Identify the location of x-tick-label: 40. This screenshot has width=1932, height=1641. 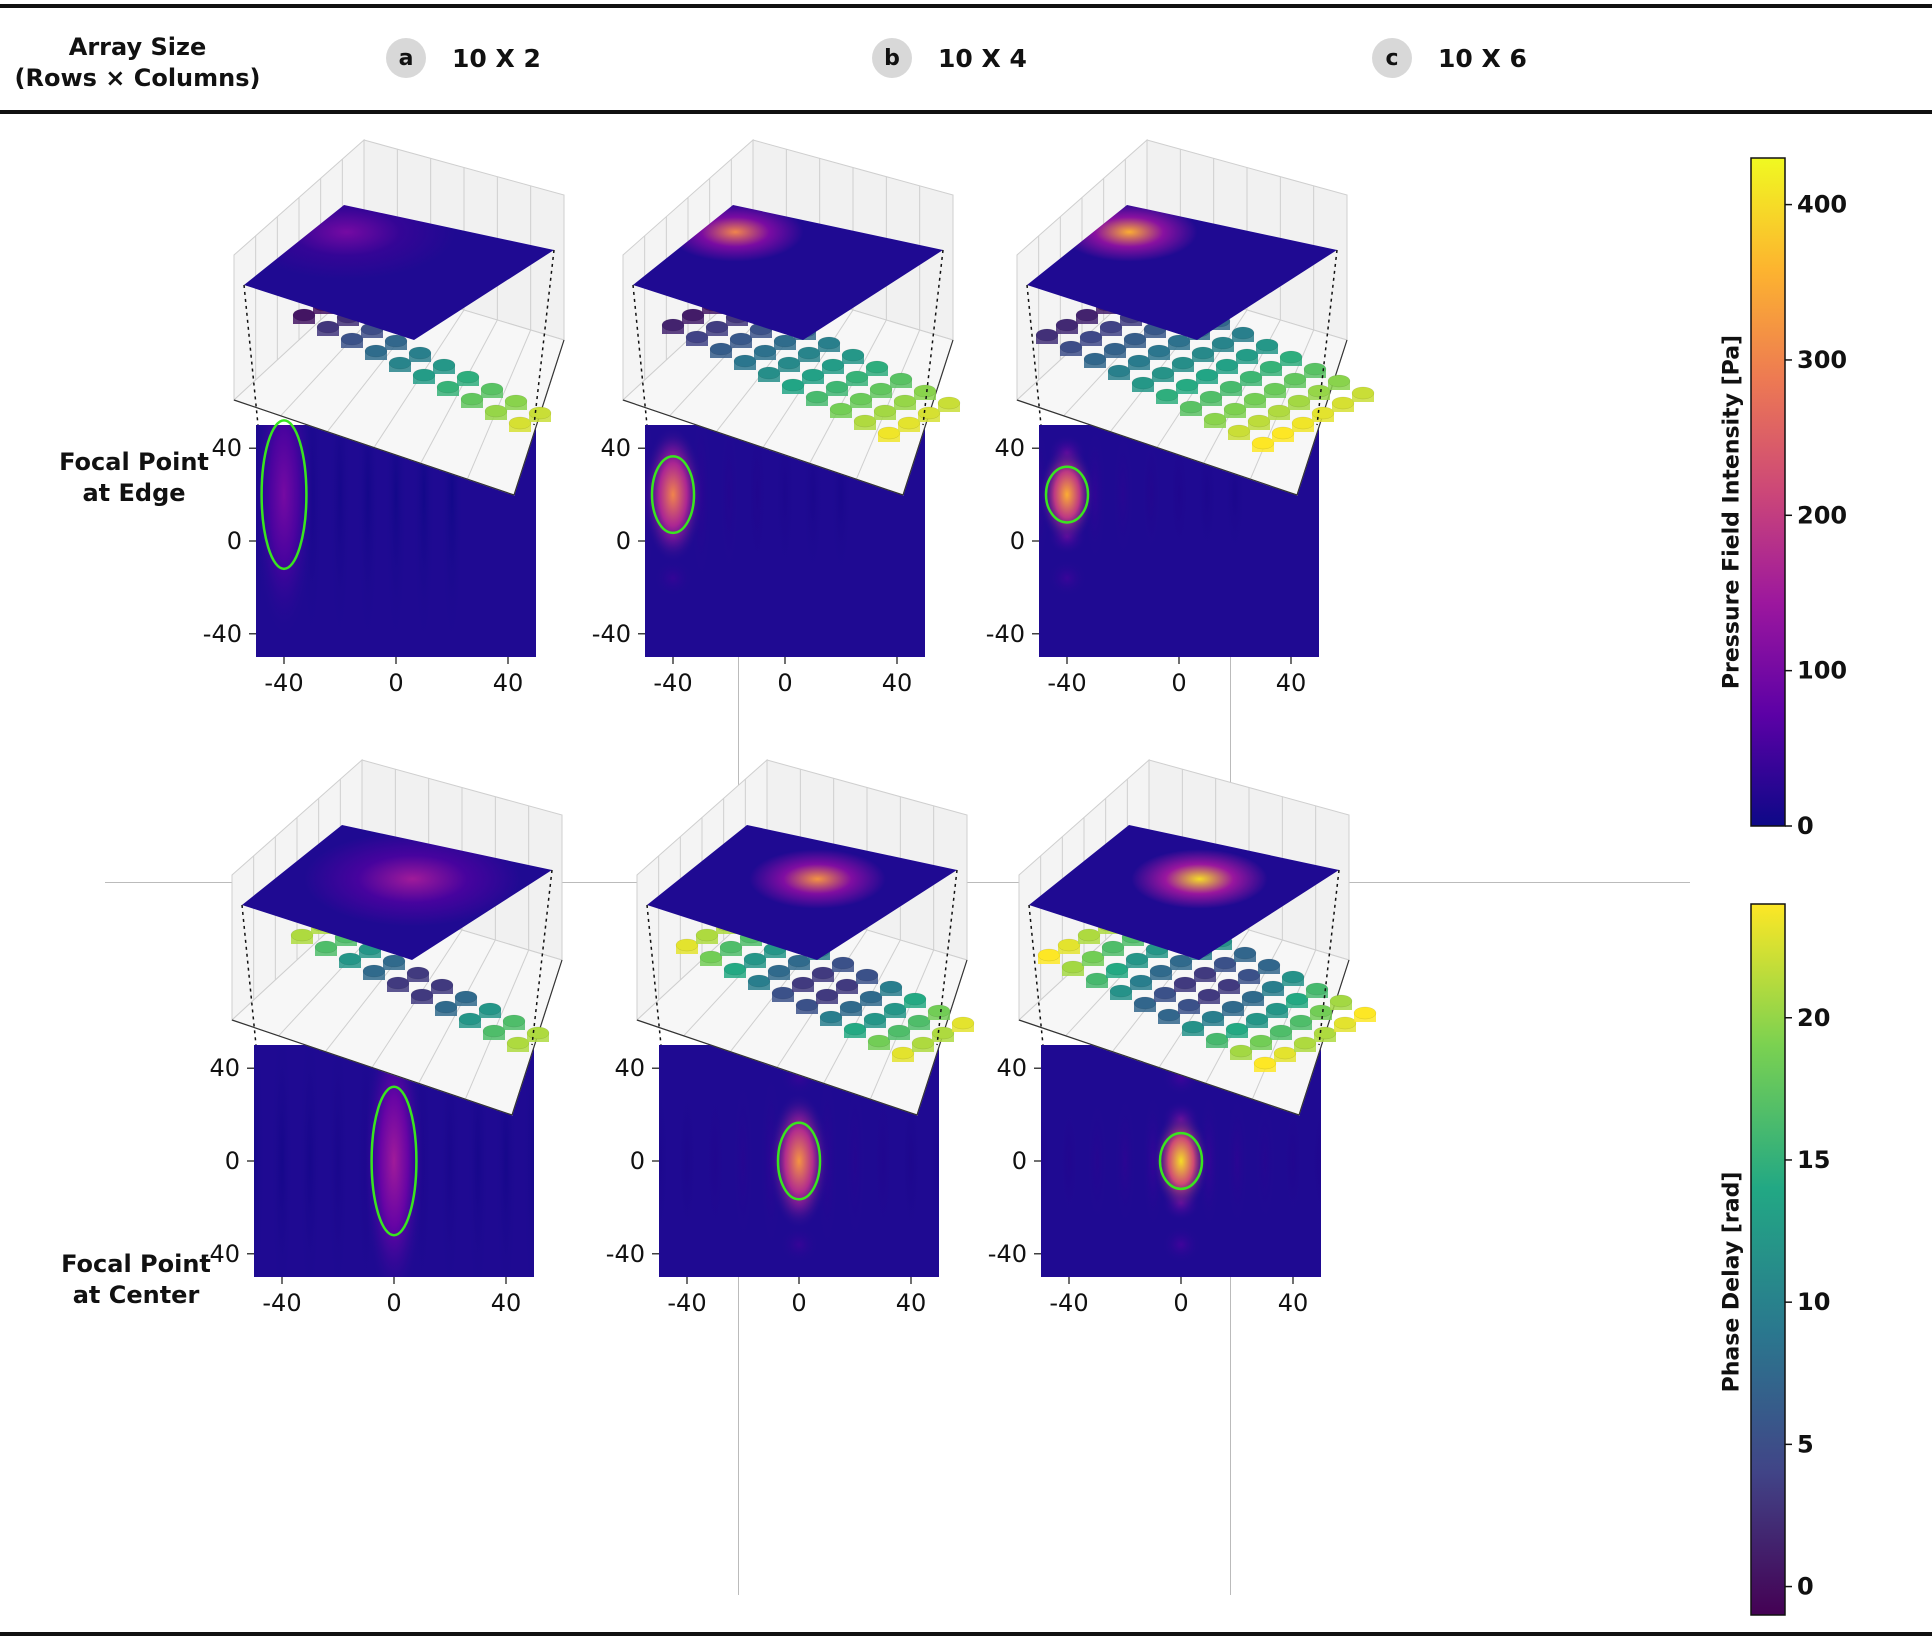
(911, 1303).